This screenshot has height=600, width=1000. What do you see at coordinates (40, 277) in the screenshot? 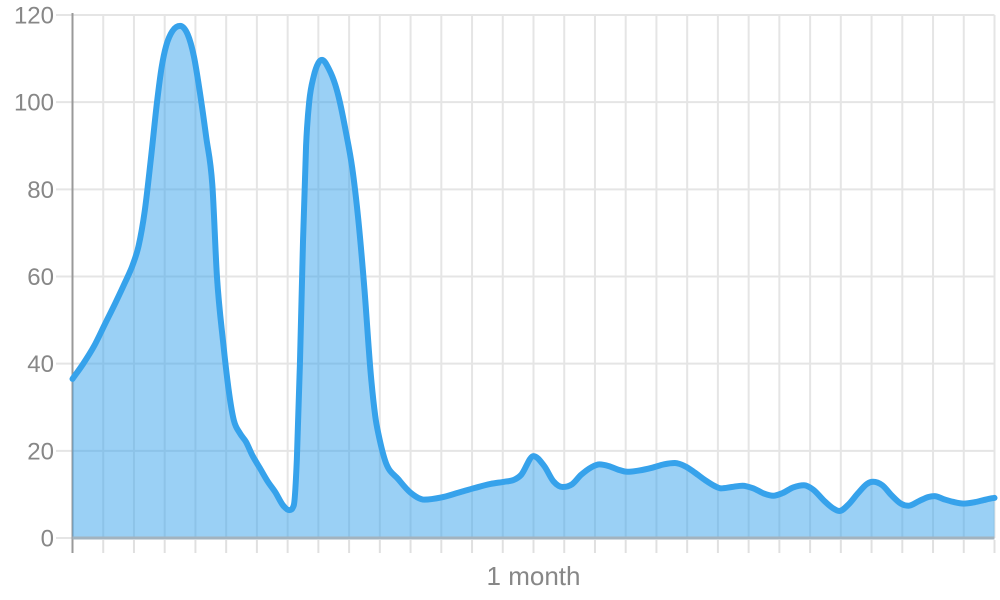
I see `y-tick-label: 60` at bounding box center [40, 277].